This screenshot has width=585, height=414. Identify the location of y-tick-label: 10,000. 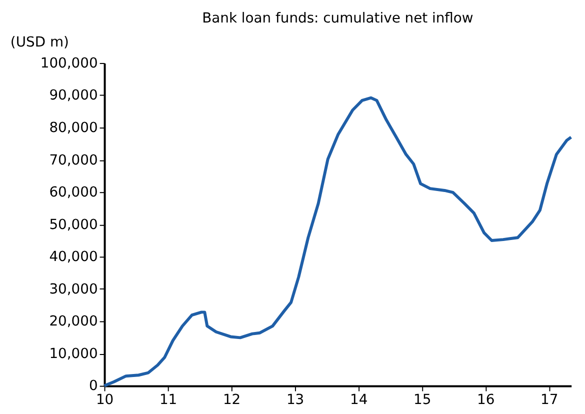
(73, 354).